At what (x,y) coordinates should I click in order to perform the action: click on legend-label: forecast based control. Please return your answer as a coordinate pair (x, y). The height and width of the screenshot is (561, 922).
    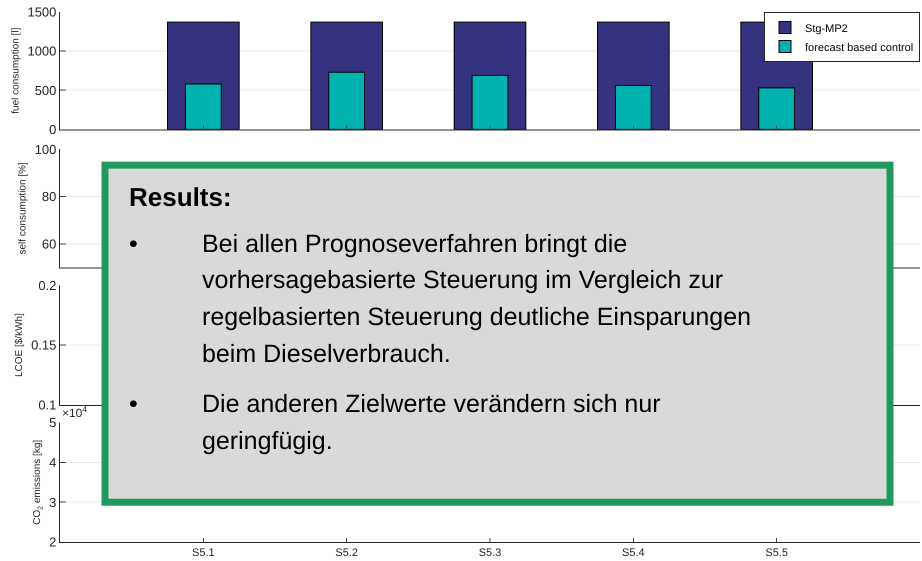
    Looking at the image, I should click on (859, 48).